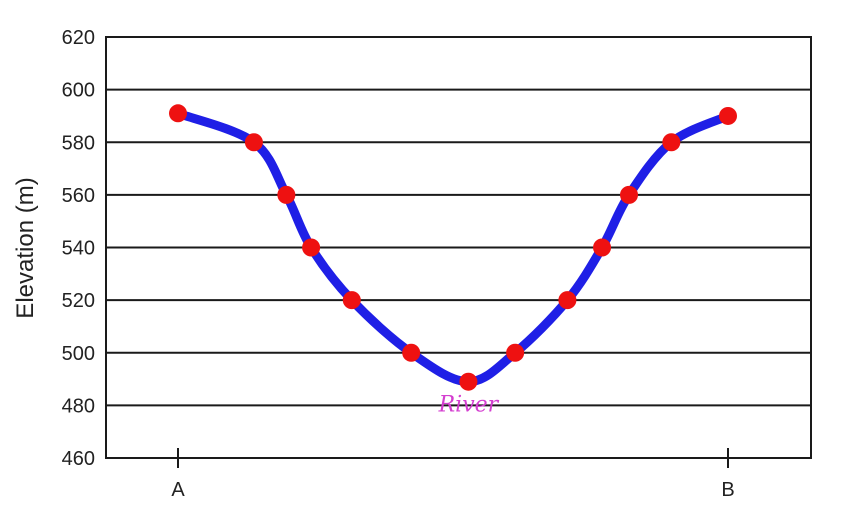 The image size is (846, 508). Describe the element at coordinates (178, 490) in the screenshot. I see `x-category-label-a: A` at that location.